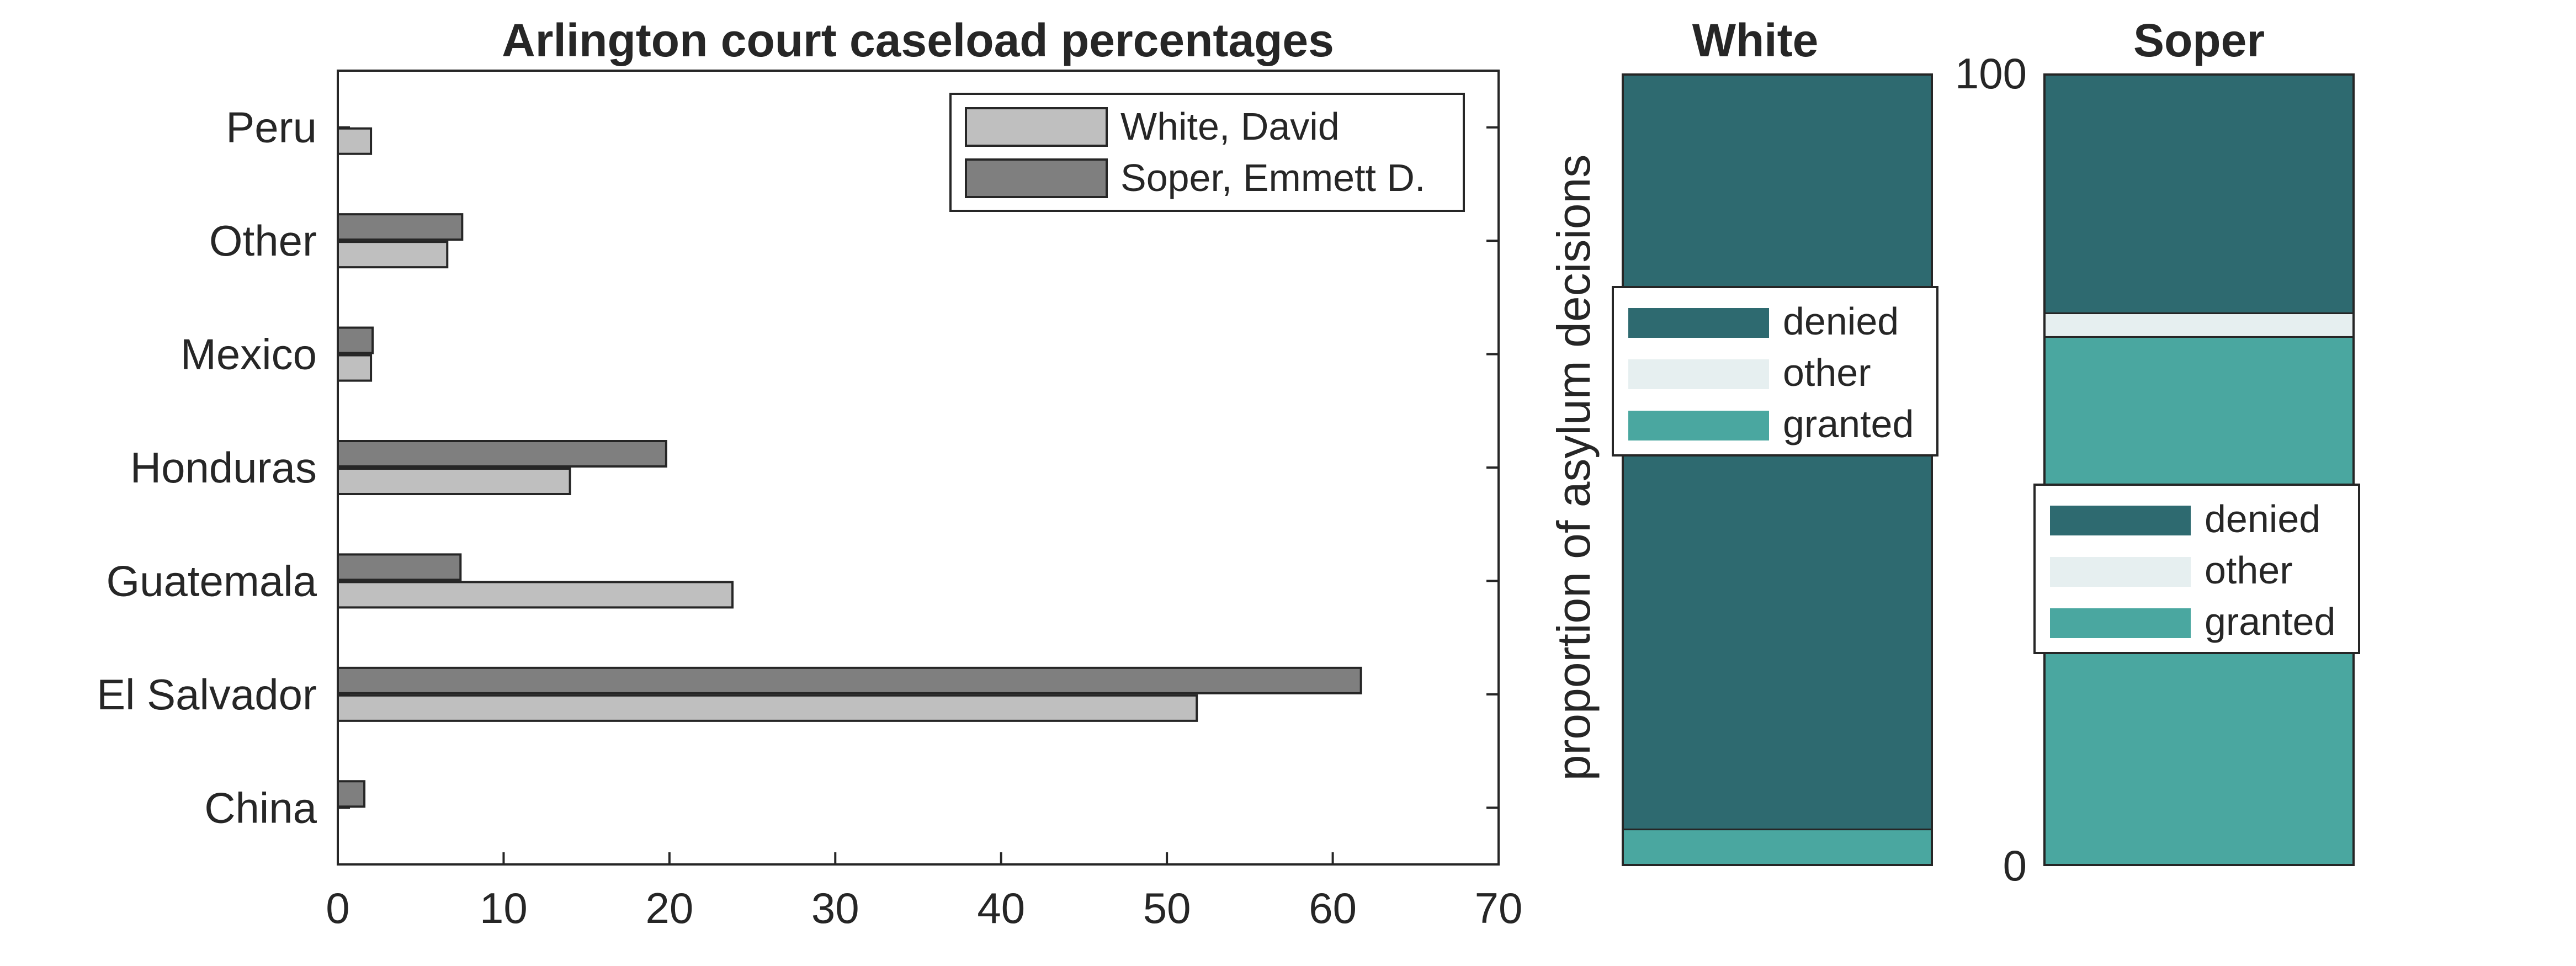  Describe the element at coordinates (248, 355) in the screenshot. I see `ytick-label-mexico: Mexico` at that location.